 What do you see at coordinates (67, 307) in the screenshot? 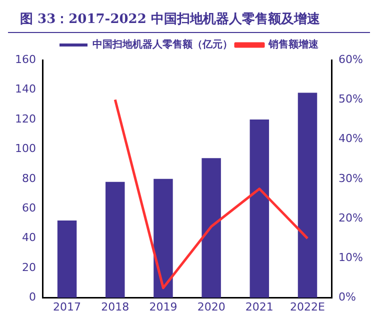
I see `x-tick-label: 2017` at bounding box center [67, 307].